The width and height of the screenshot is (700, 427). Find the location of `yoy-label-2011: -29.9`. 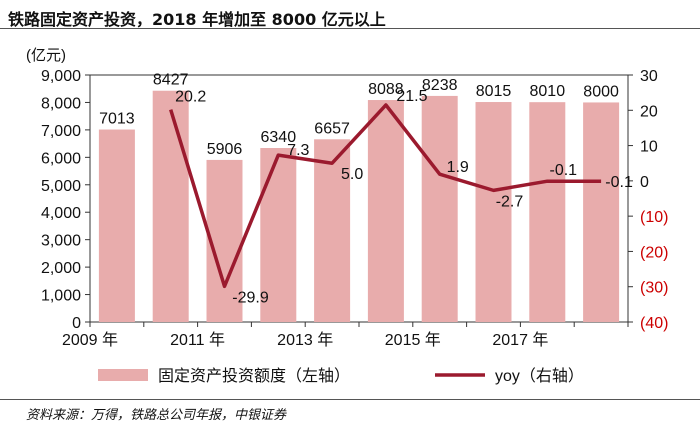

yoy-label-2011: -29.9 is located at coordinates (250, 297).